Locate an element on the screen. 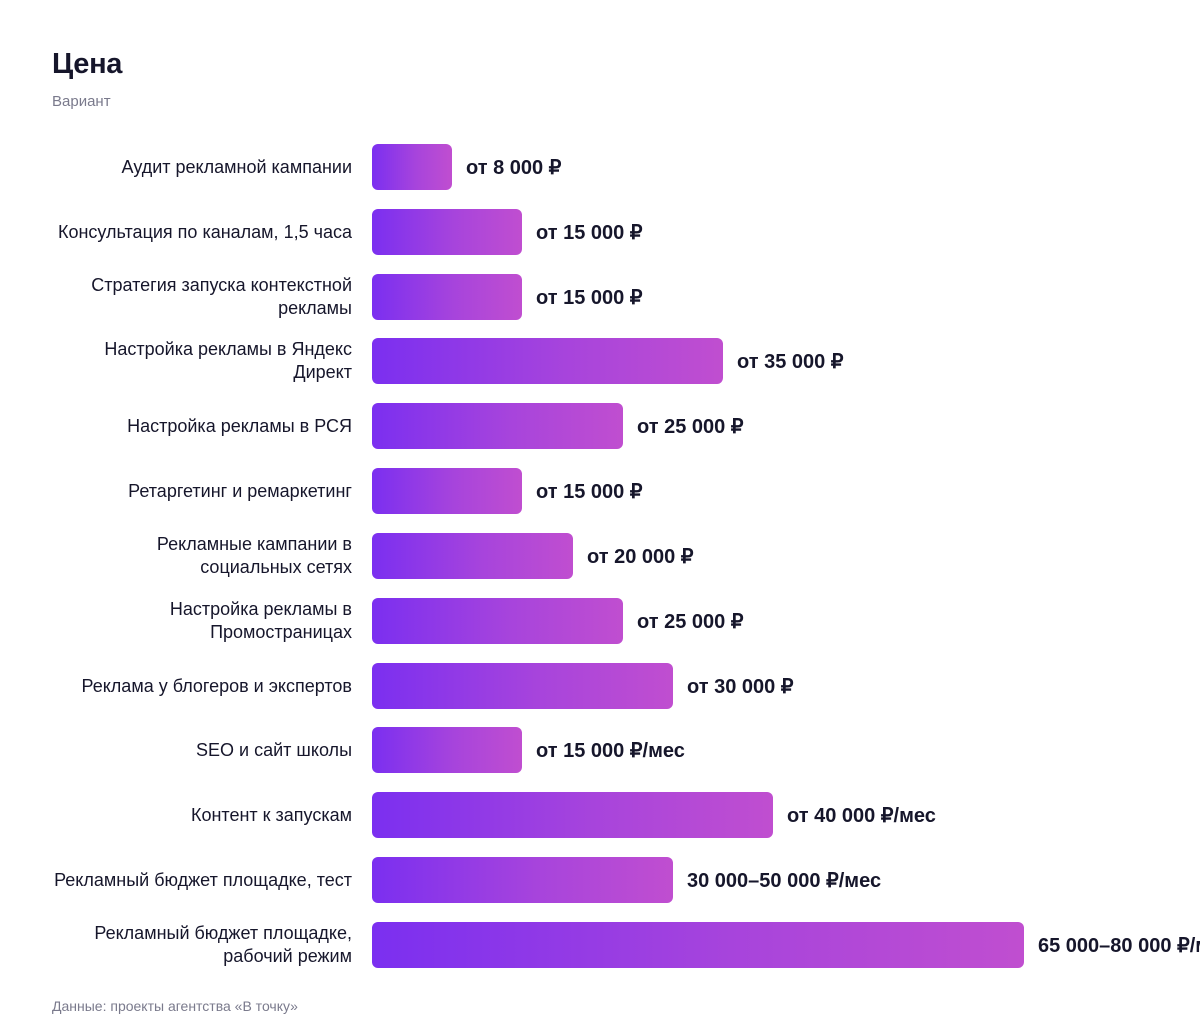 This screenshot has width=1200, height=1032. chart-title: Цена is located at coordinates (87, 64).